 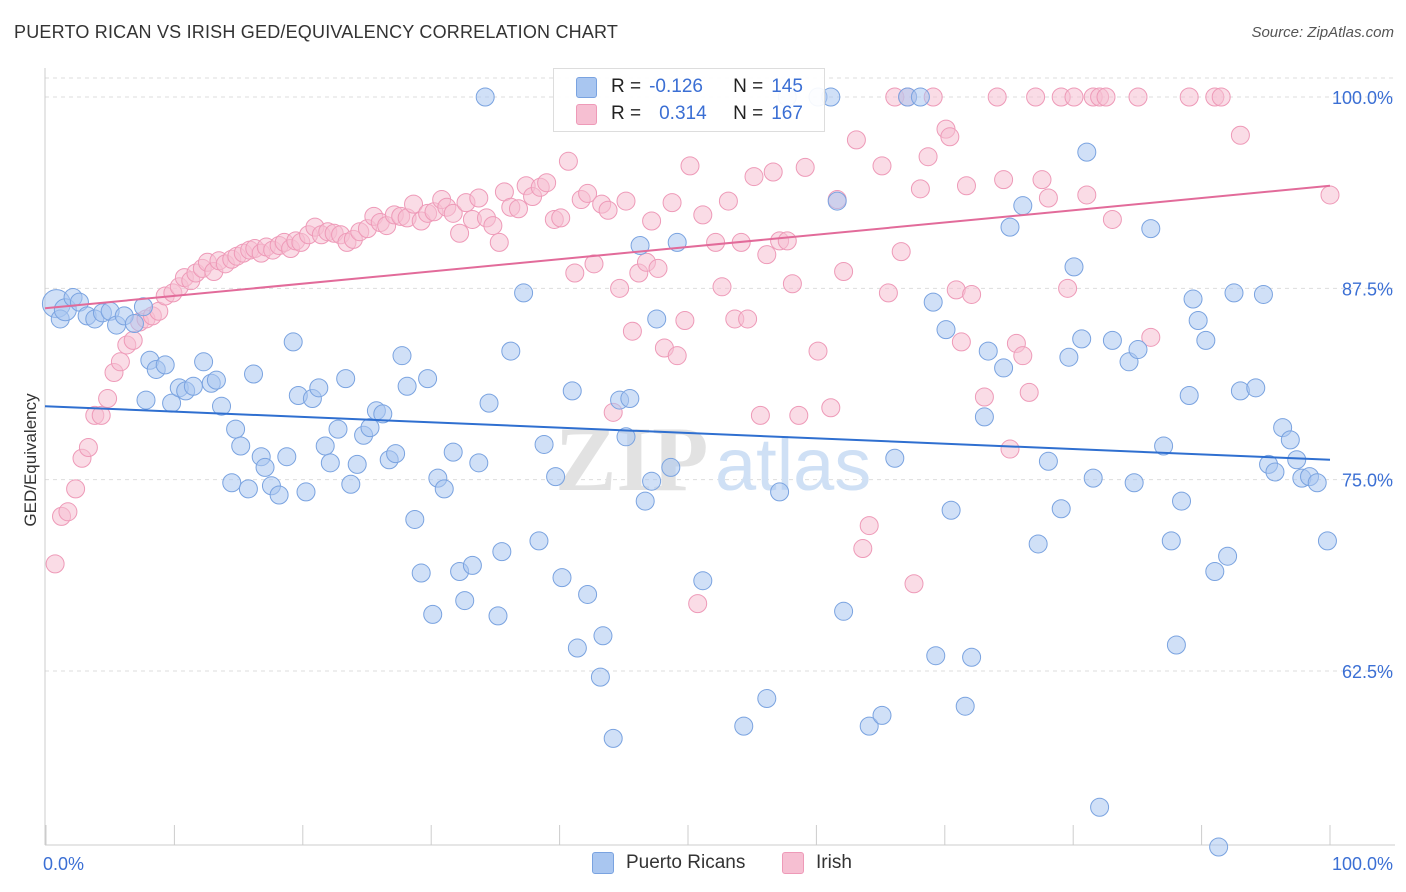 I want to click on legend-swatch-pink, so click(x=793, y=863).